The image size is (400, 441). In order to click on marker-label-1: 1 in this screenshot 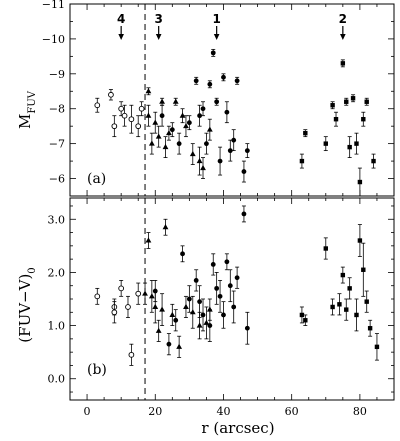, I will do `click(216, 19)`.